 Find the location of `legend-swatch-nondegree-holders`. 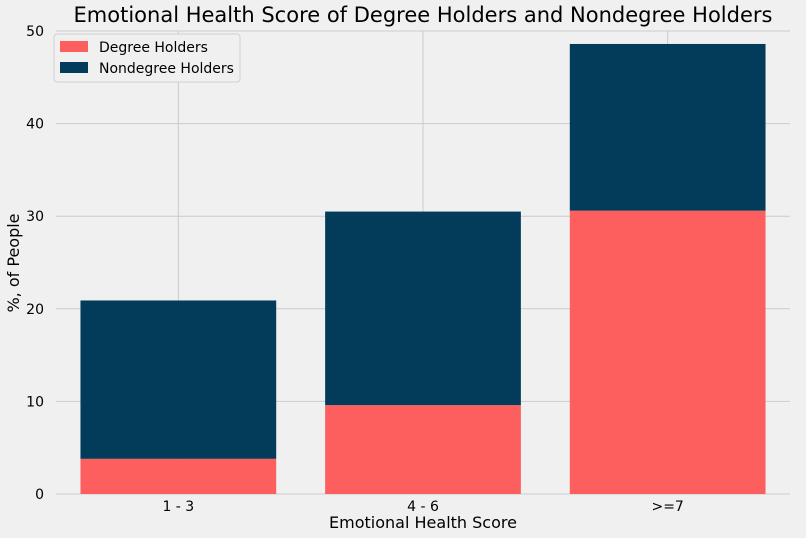

legend-swatch-nondegree-holders is located at coordinates (74, 67).